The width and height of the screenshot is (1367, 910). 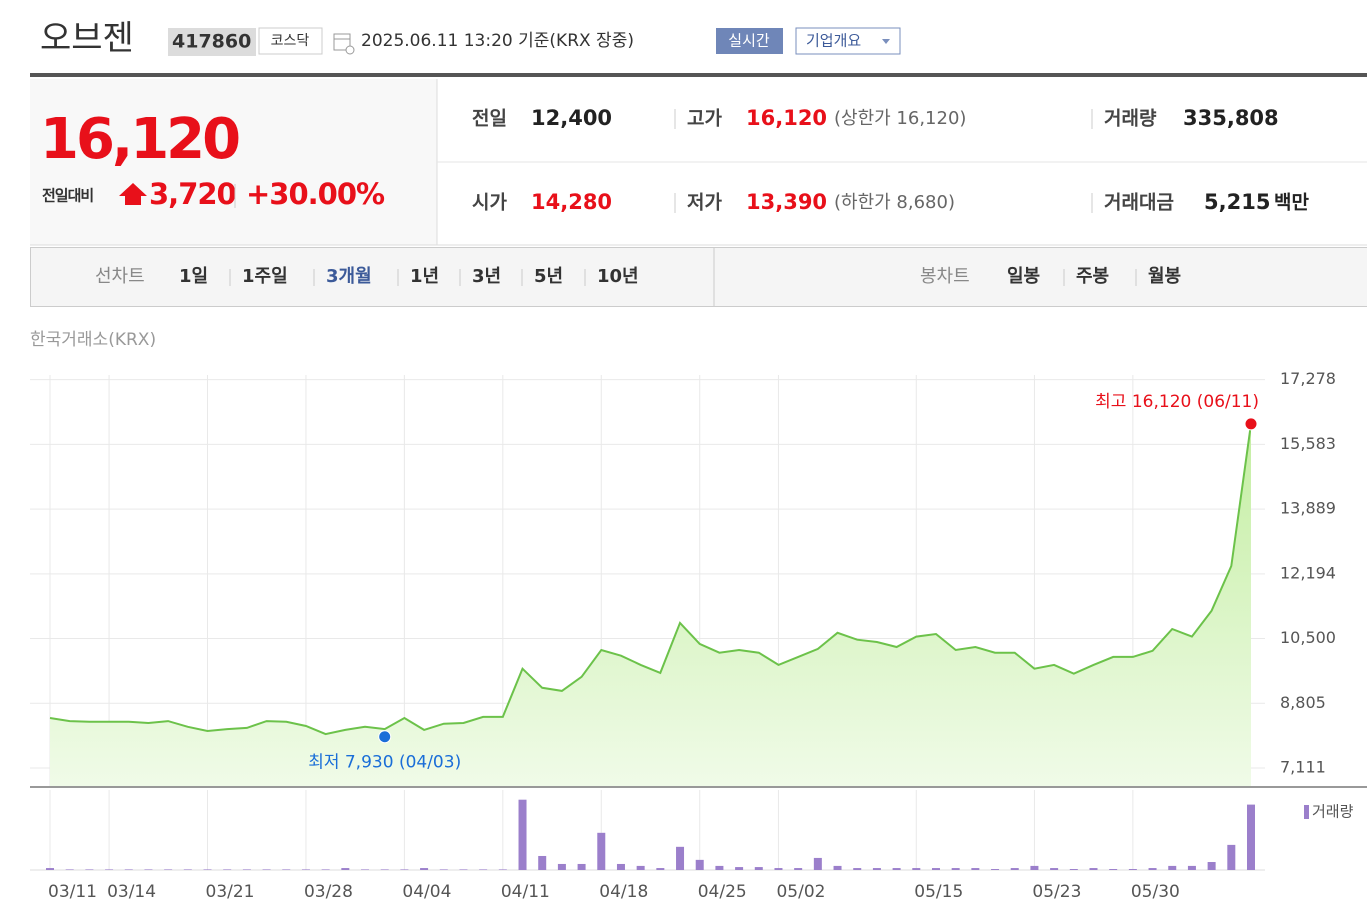 I want to click on stock-code: 417860, so click(x=211, y=42).